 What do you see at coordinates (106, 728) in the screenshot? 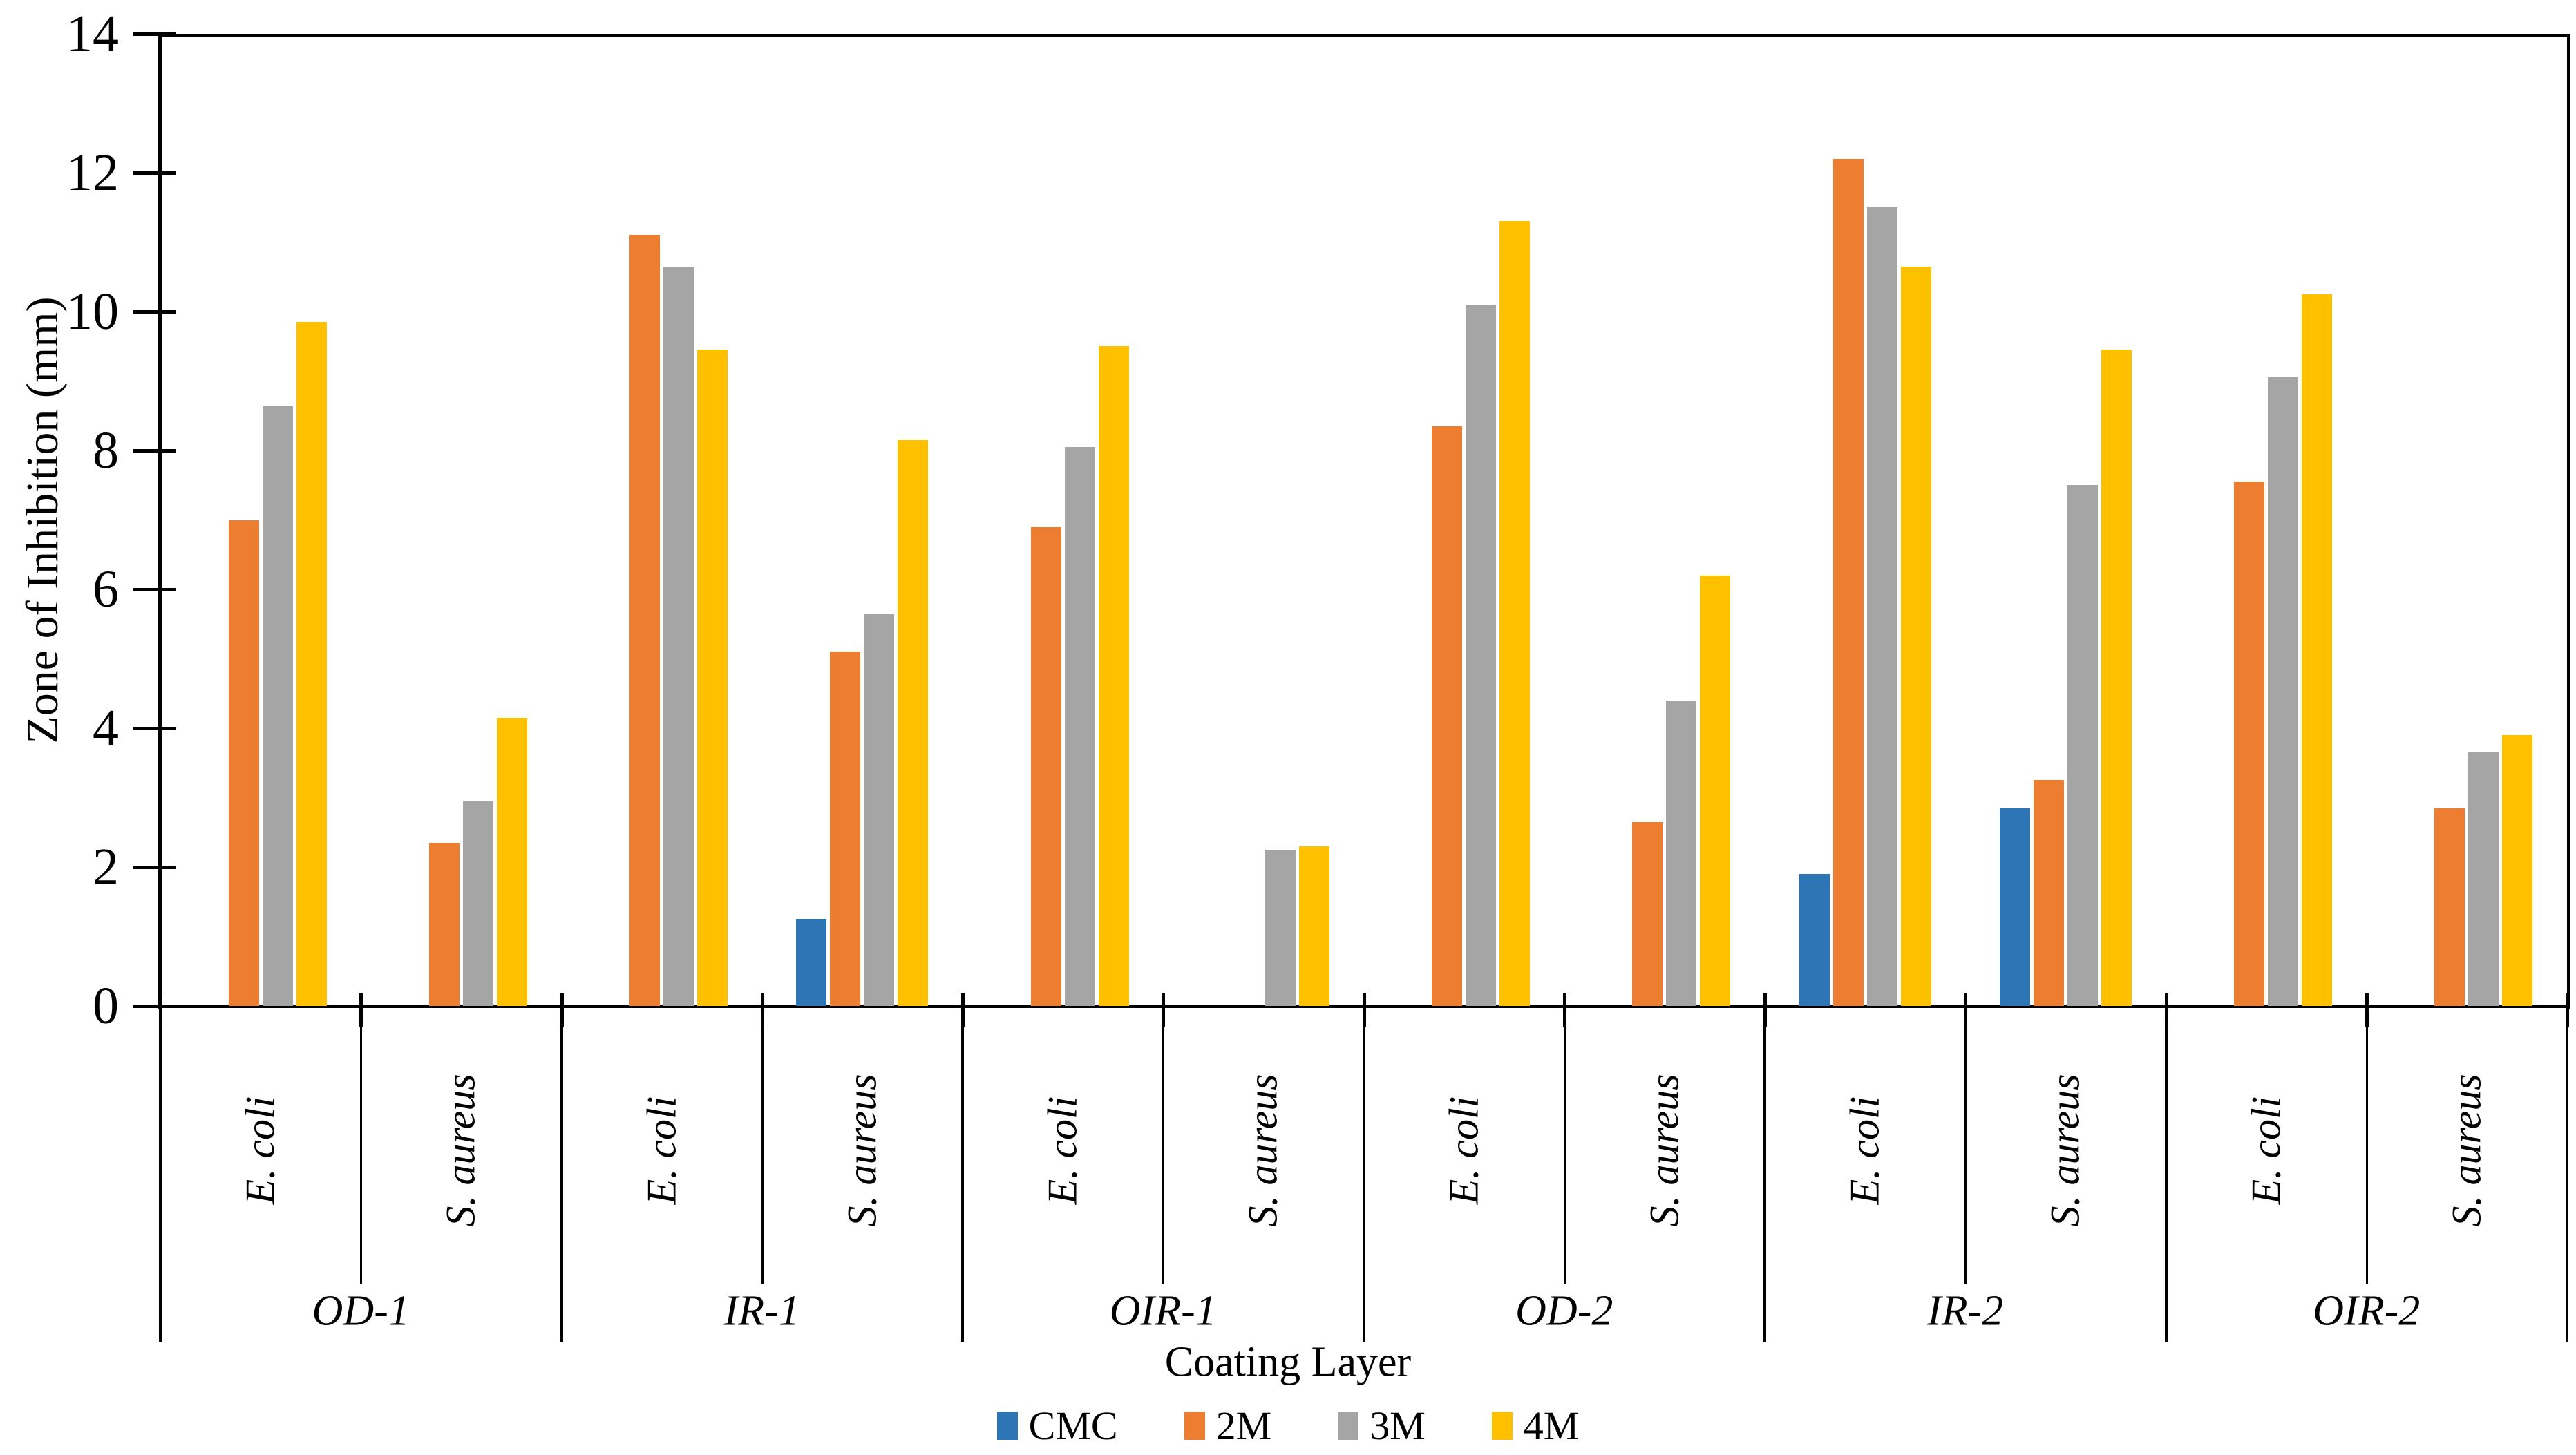
I see `y-tick-label: 4` at bounding box center [106, 728].